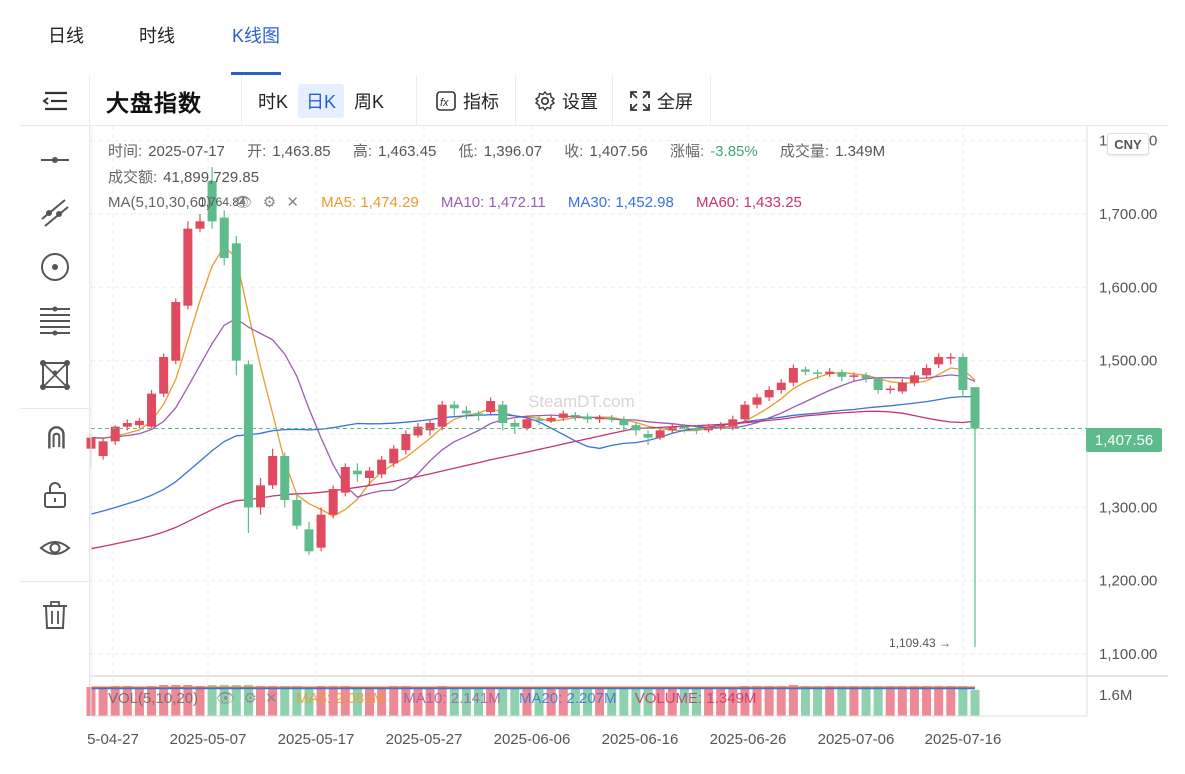  What do you see at coordinates (250, 698) in the screenshot?
I see `vol-settings-icon: ⚙` at bounding box center [250, 698].